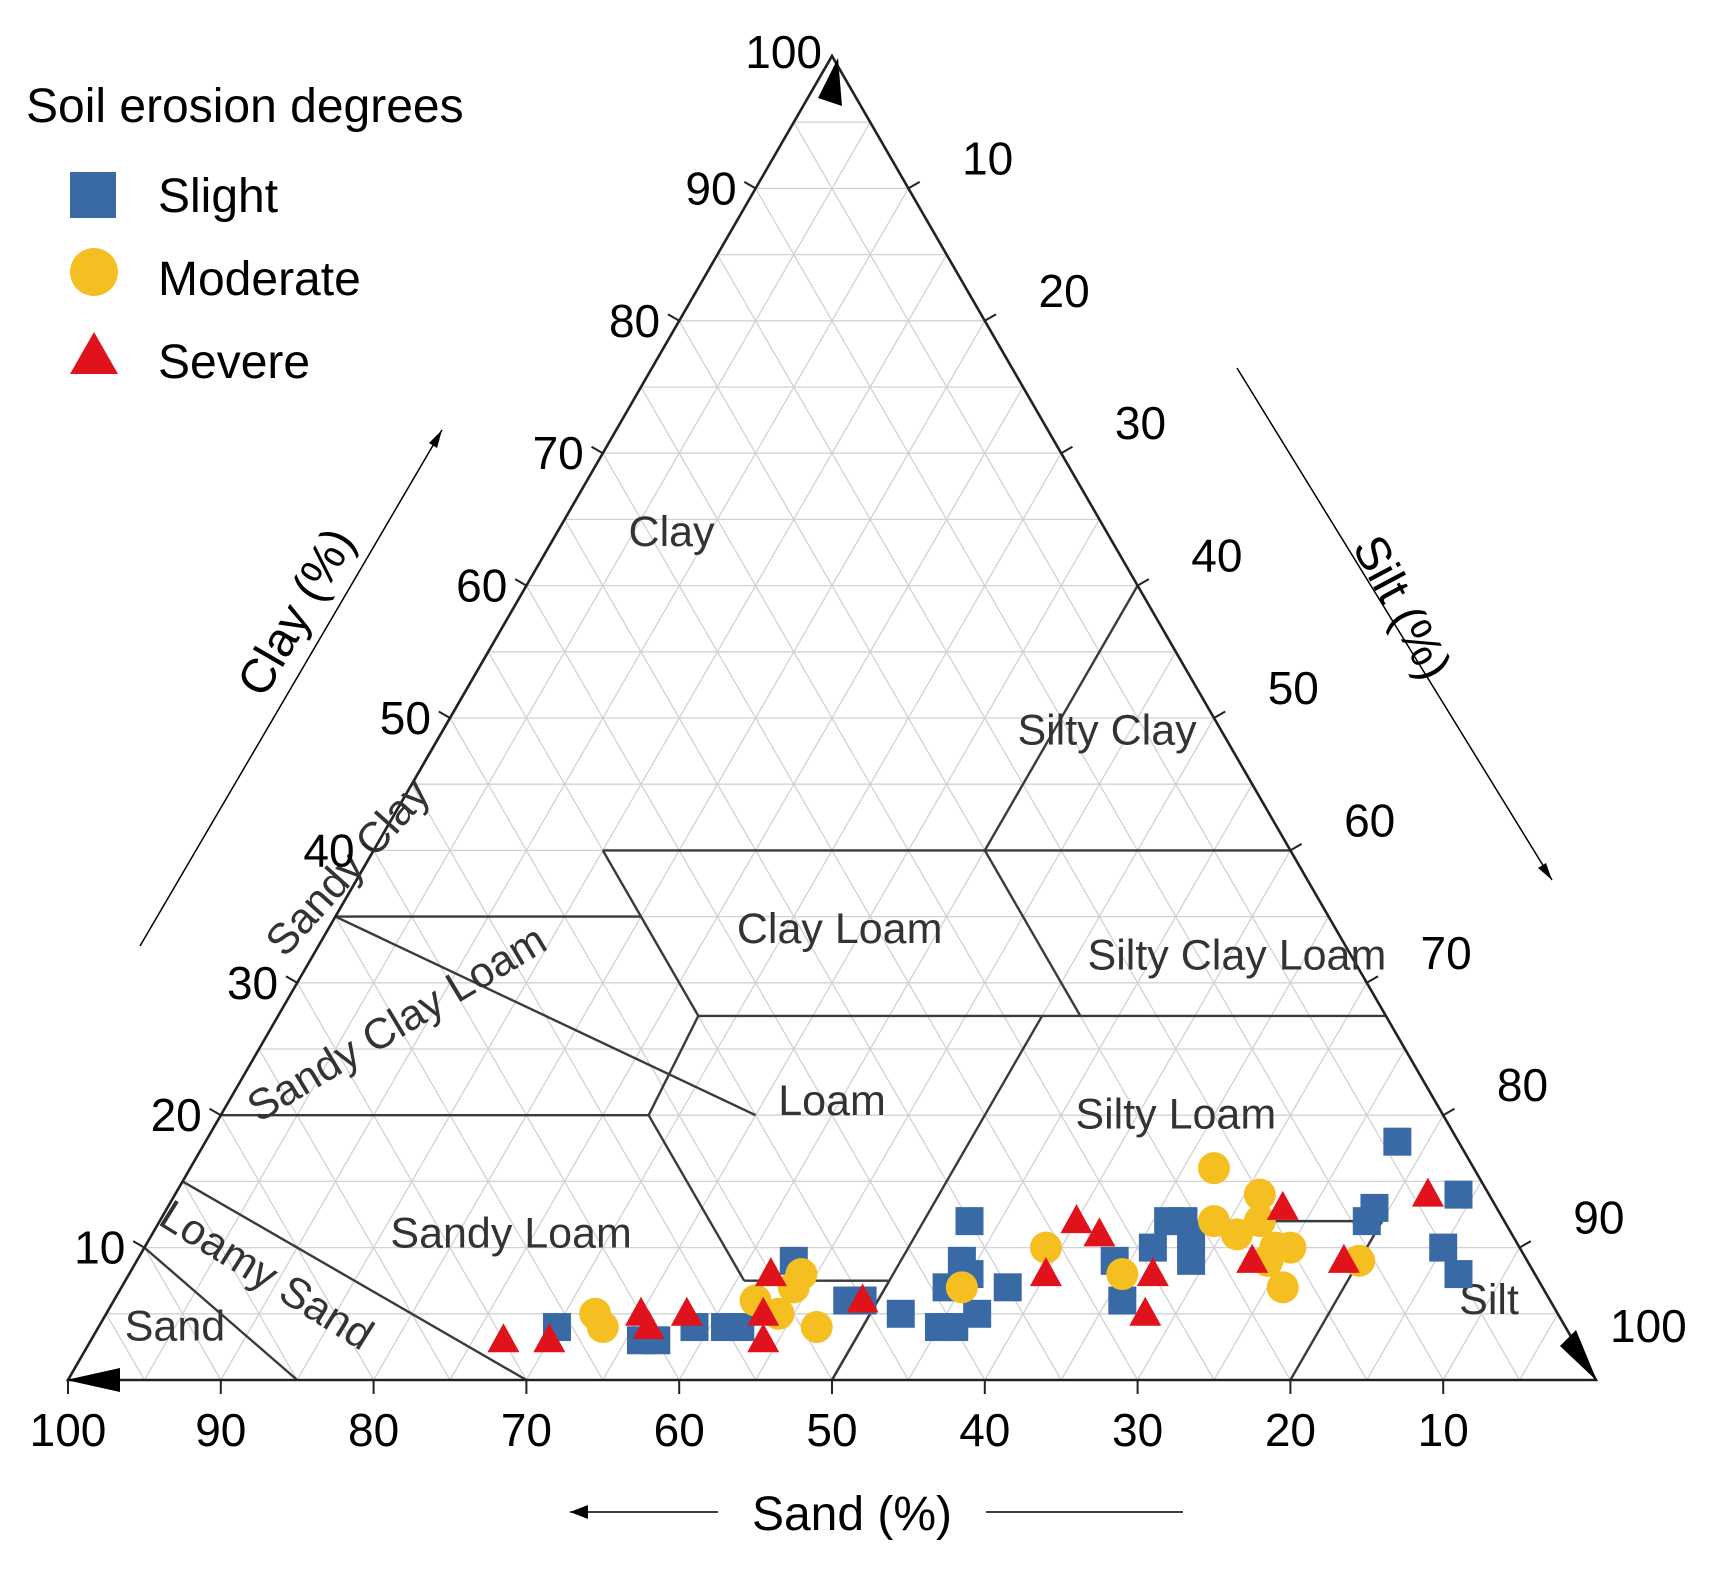 The width and height of the screenshot is (1724, 1575). I want to click on sand-tick-label: 10, so click(1443, 1430).